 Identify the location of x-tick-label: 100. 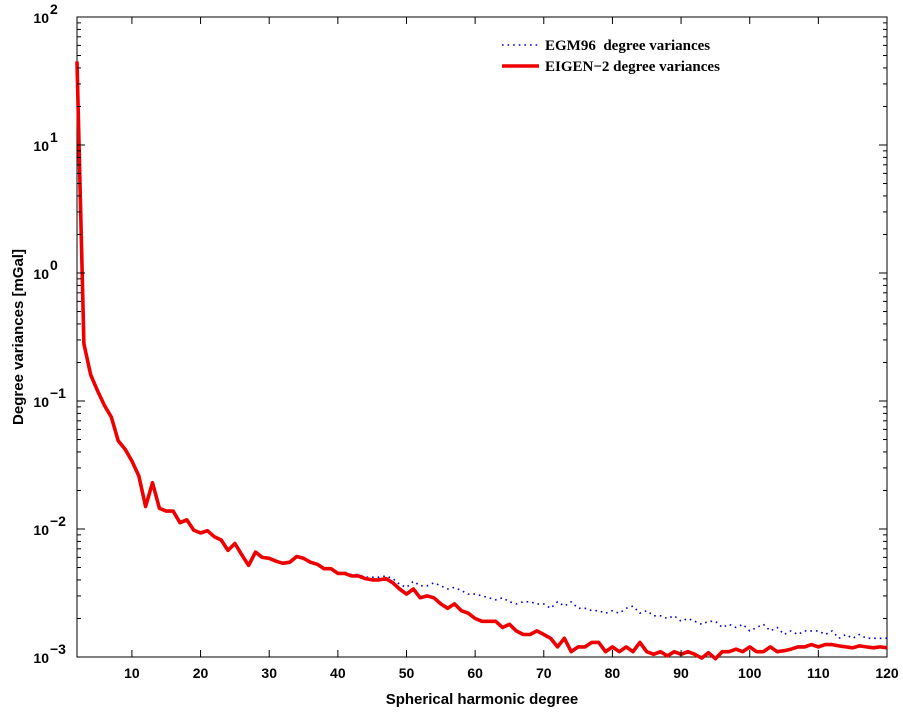
(750, 673).